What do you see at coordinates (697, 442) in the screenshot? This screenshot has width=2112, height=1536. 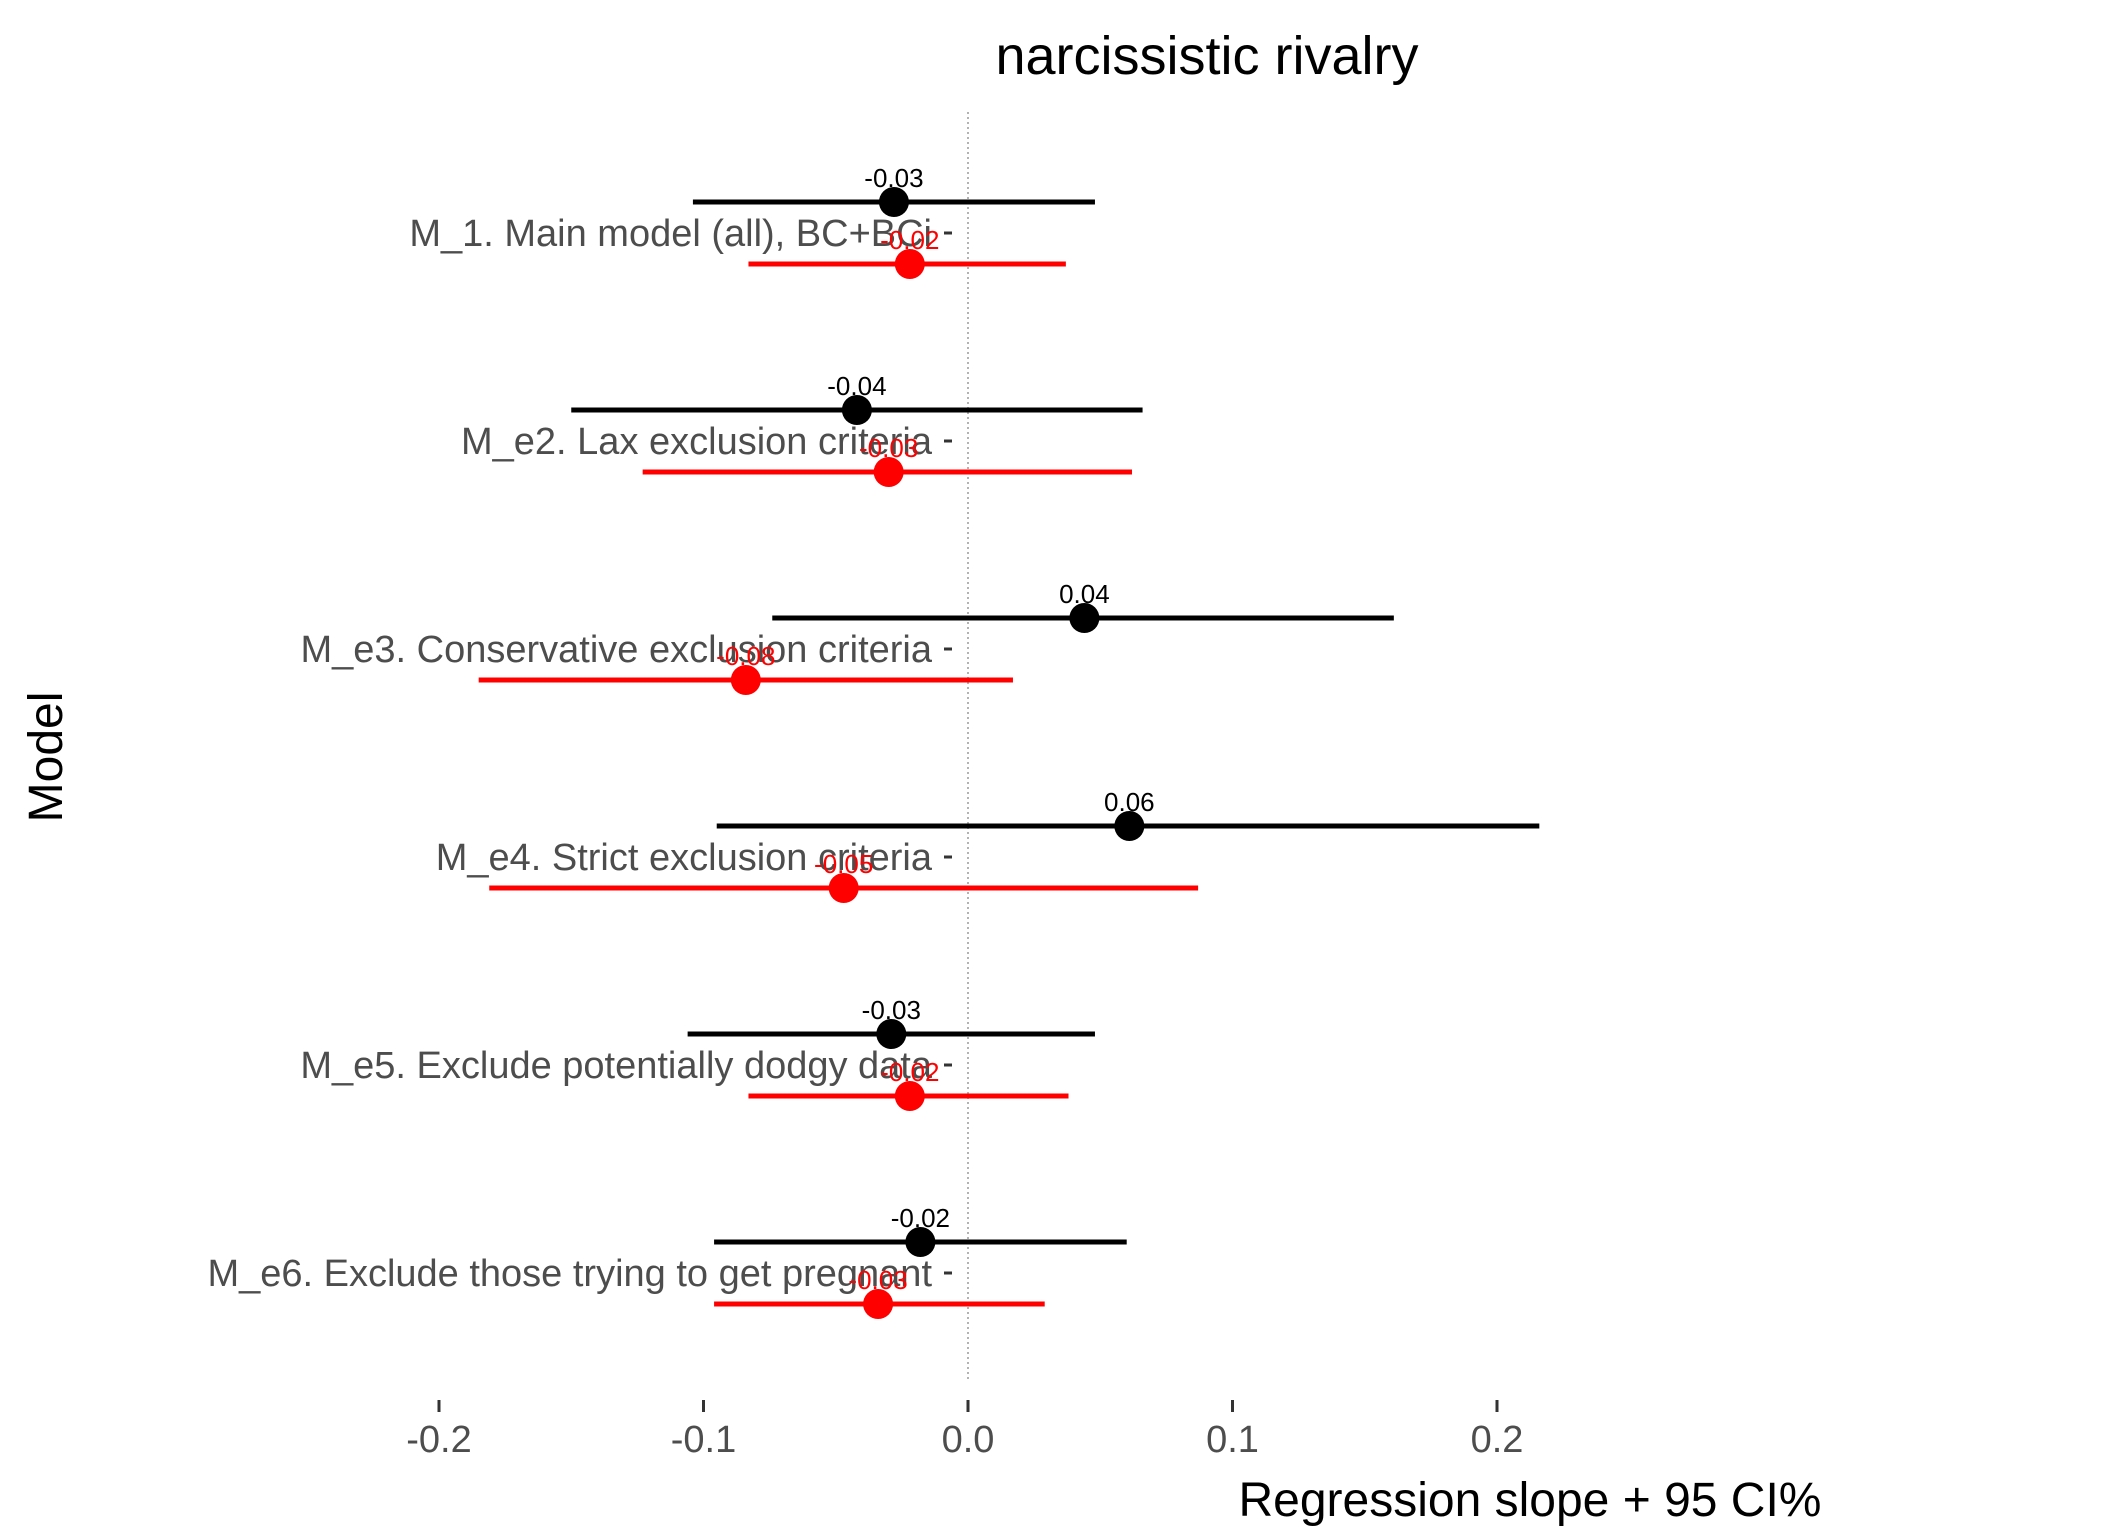 I see `y-tick-label: M_e2. Lax exclusion criteria` at bounding box center [697, 442].